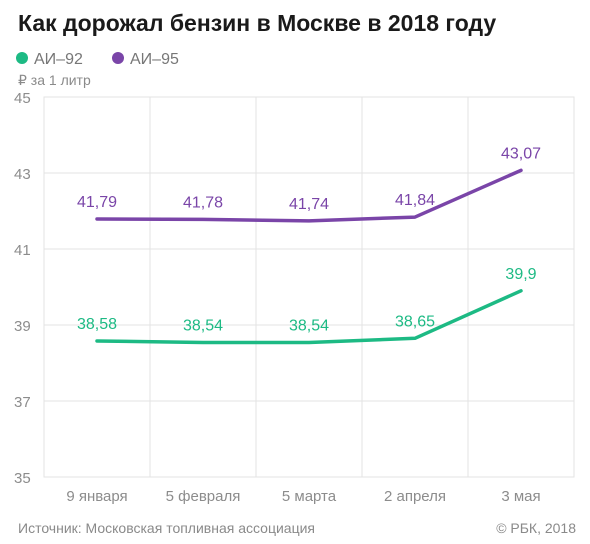  Describe the element at coordinates (22, 58) in the screenshot. I see `legend-marker-ai92` at that location.